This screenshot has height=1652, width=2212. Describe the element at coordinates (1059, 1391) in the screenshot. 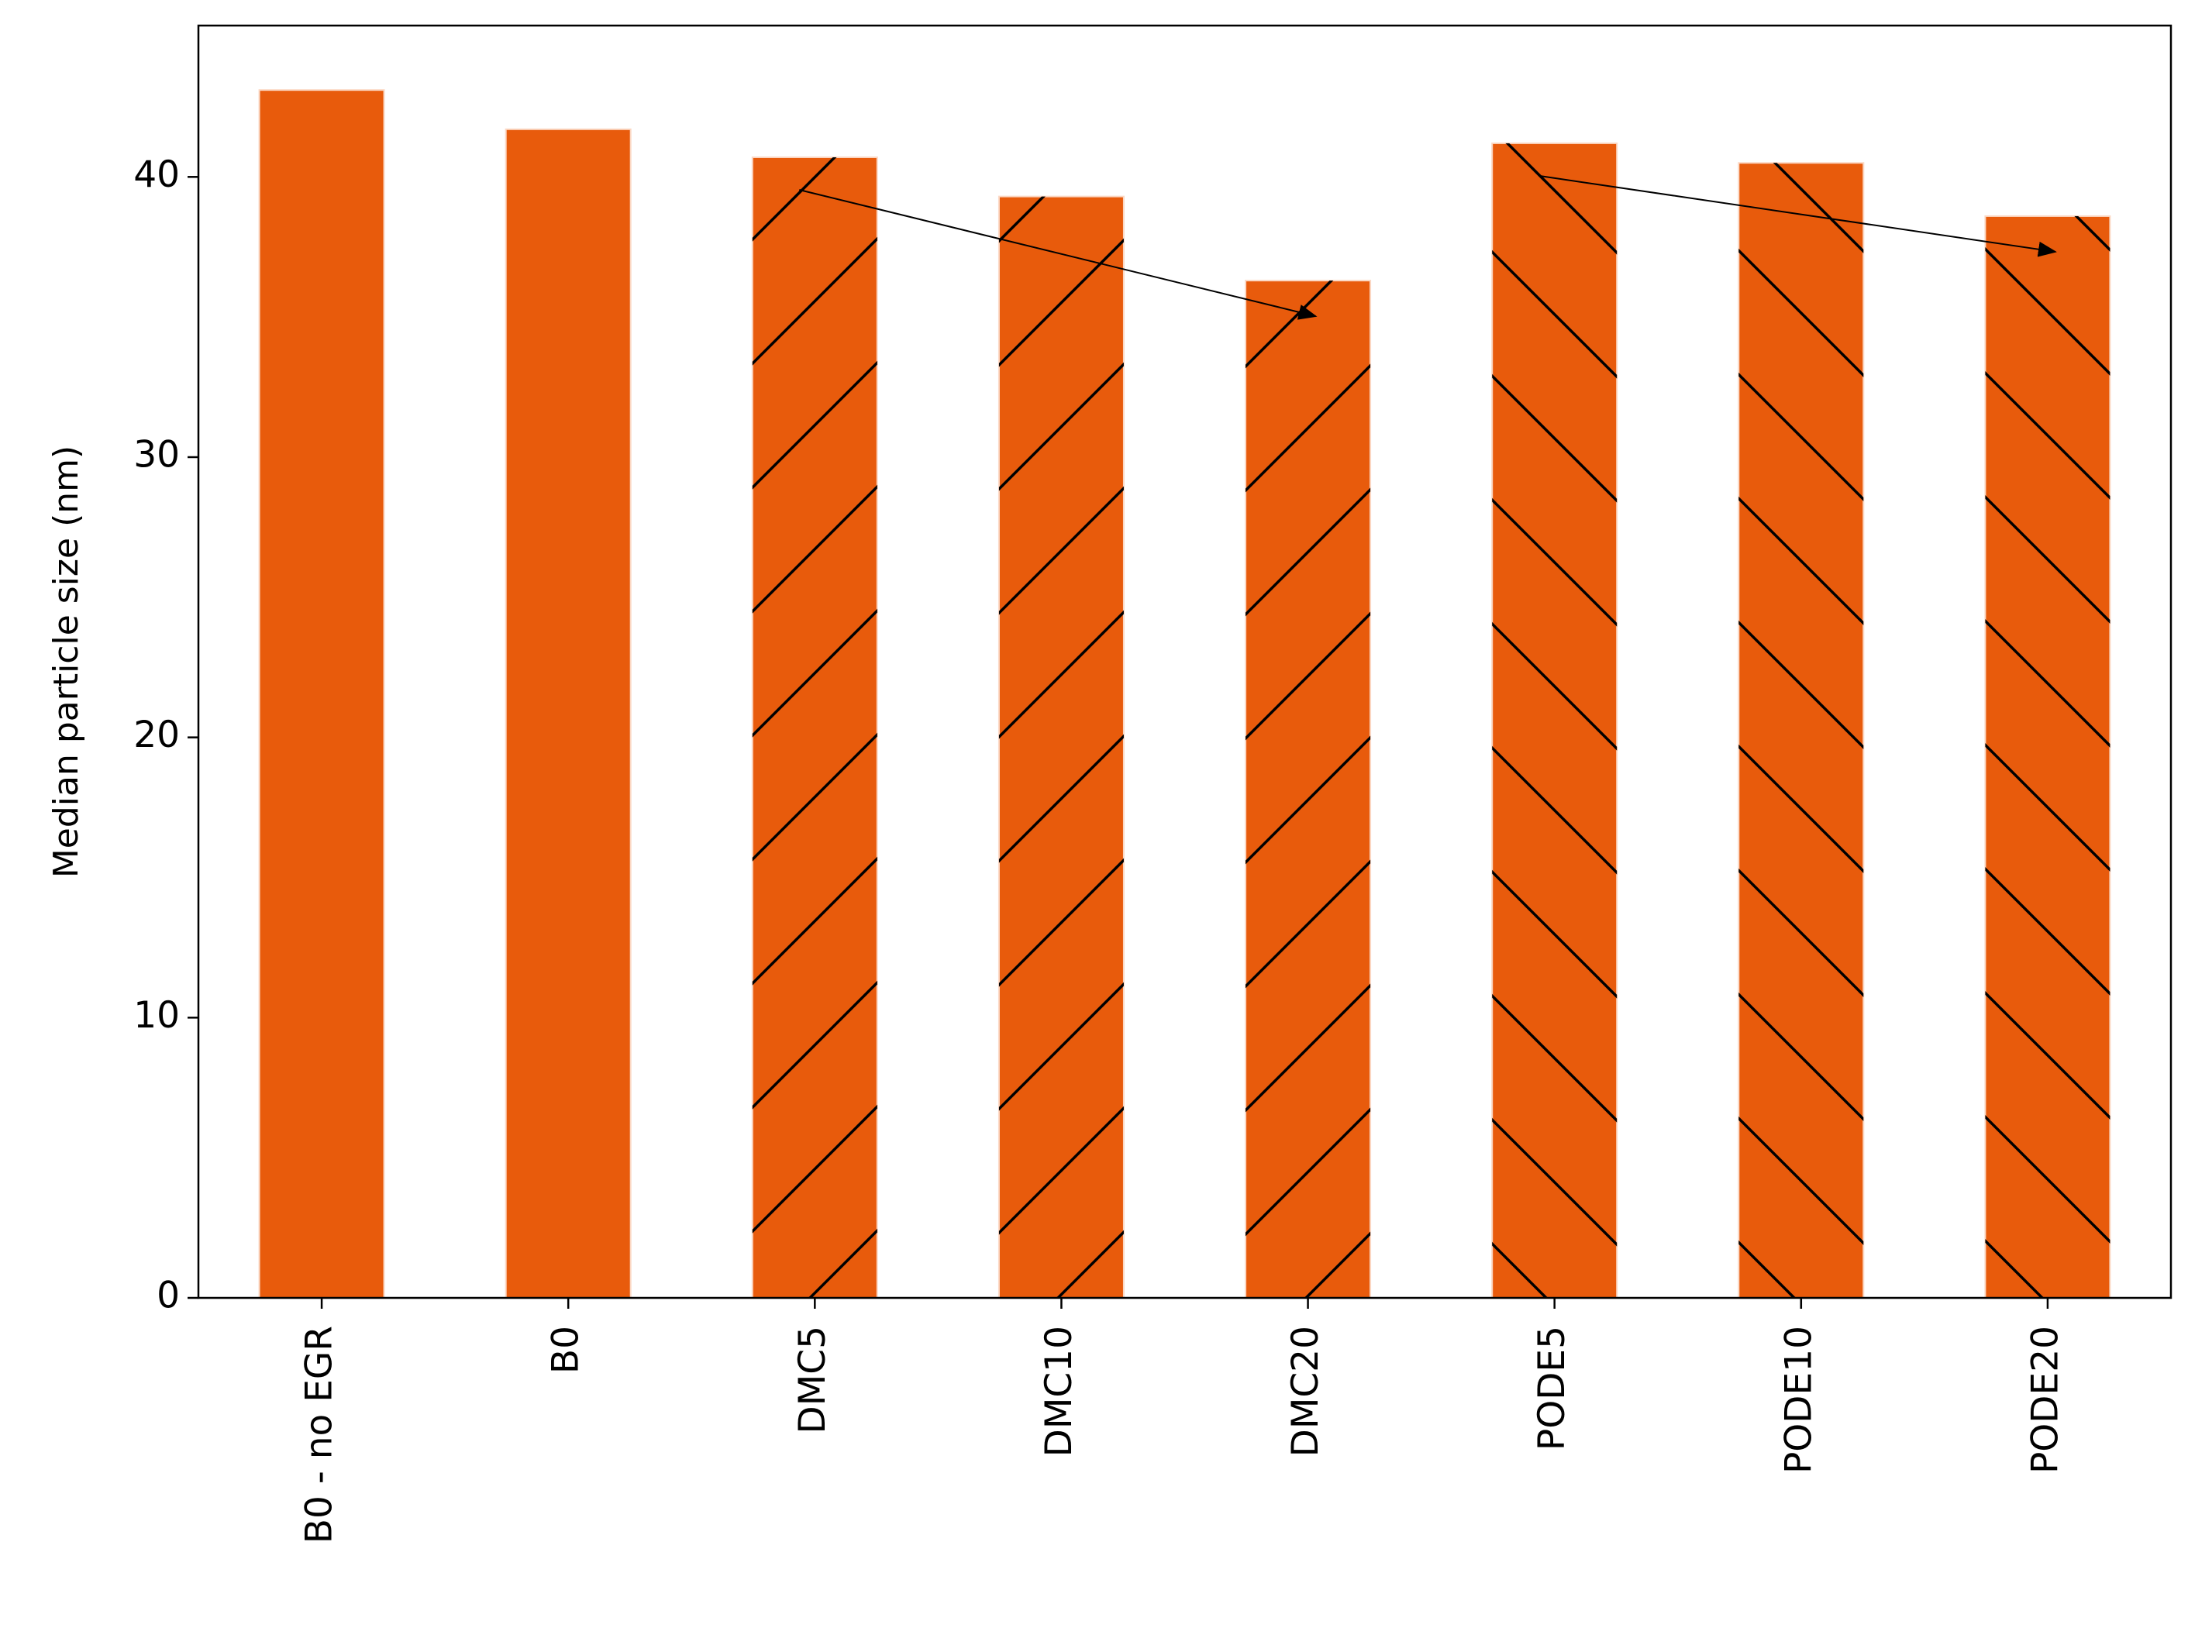

I see `x-tick-label: DMC10` at that location.